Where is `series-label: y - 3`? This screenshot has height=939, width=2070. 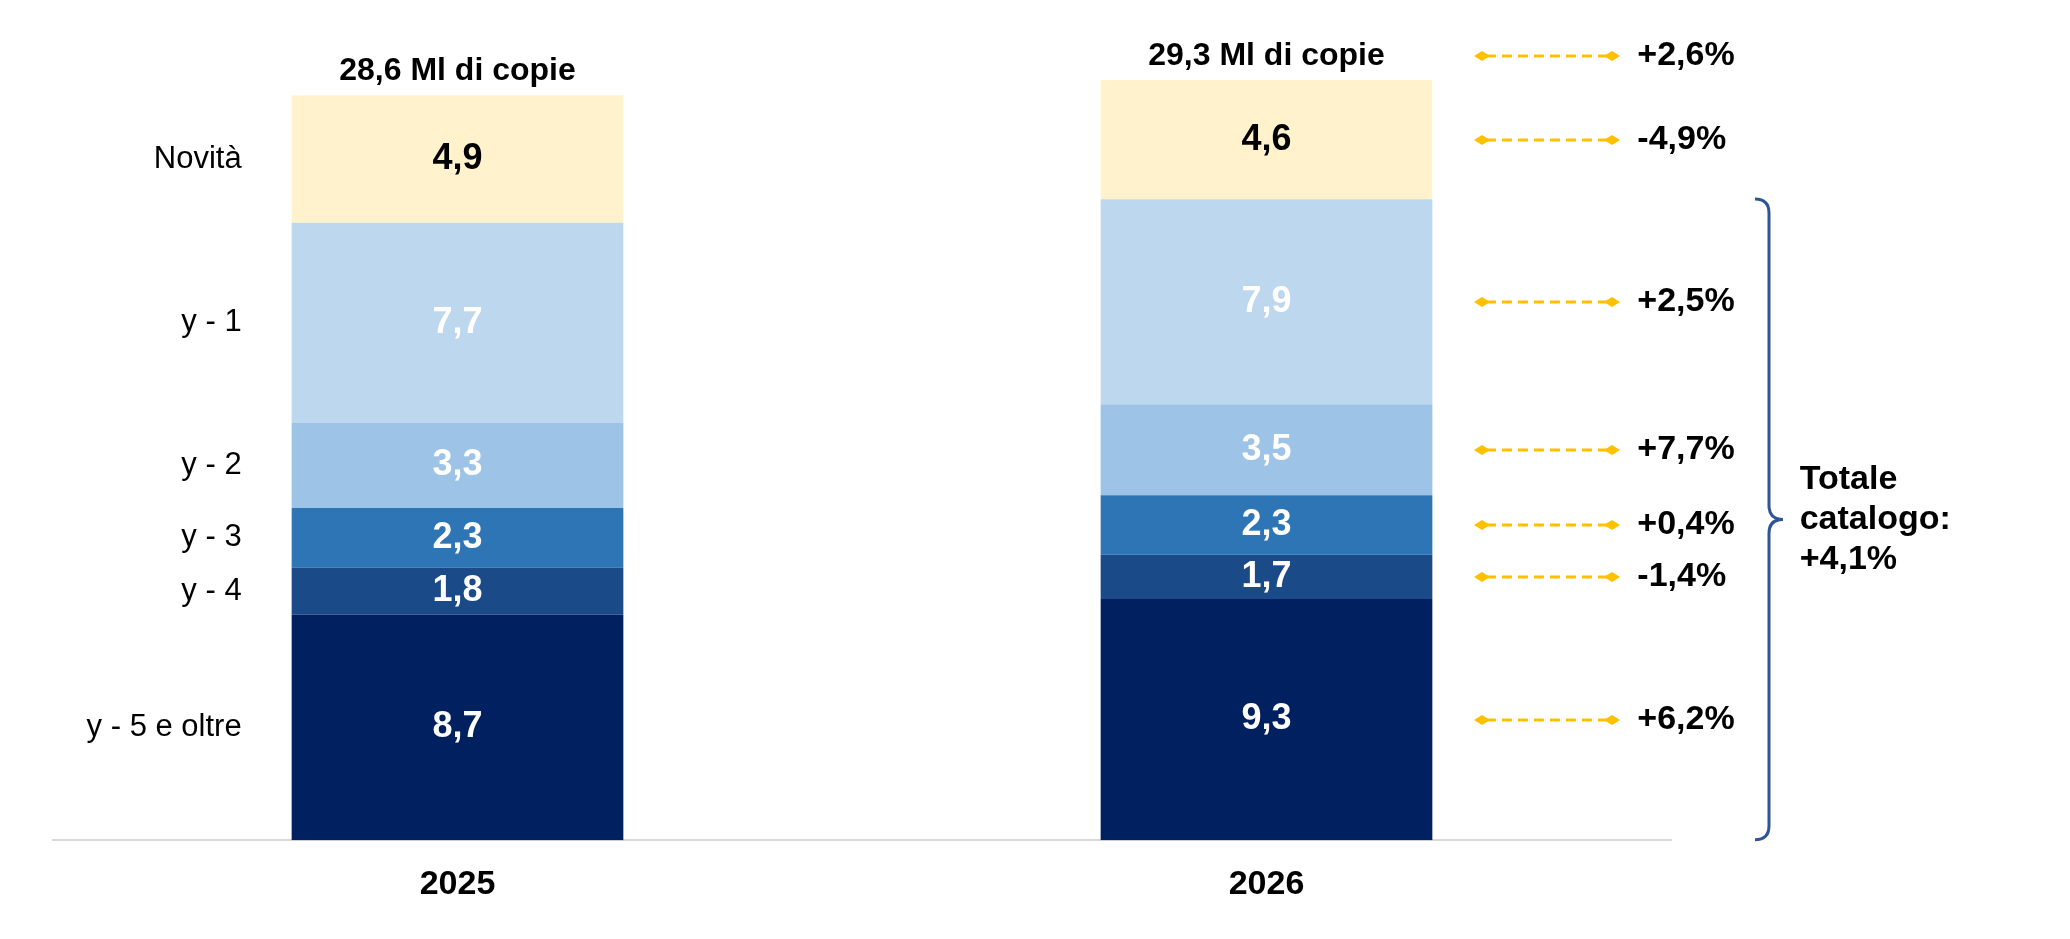 series-label: y - 3 is located at coordinates (211, 536).